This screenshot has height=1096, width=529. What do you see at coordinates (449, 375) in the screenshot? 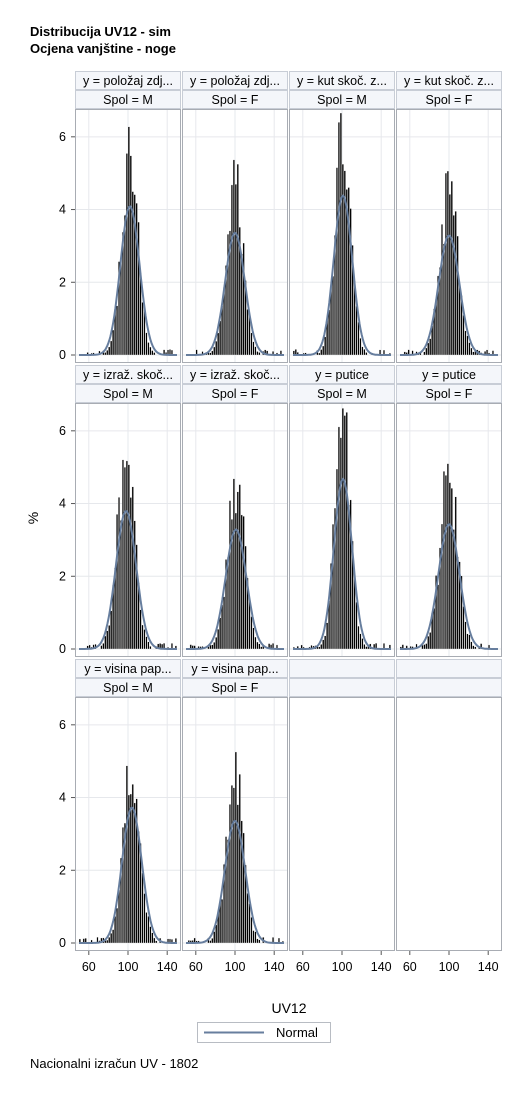
I see `panel-header-y-label: y = putice` at bounding box center [449, 375].